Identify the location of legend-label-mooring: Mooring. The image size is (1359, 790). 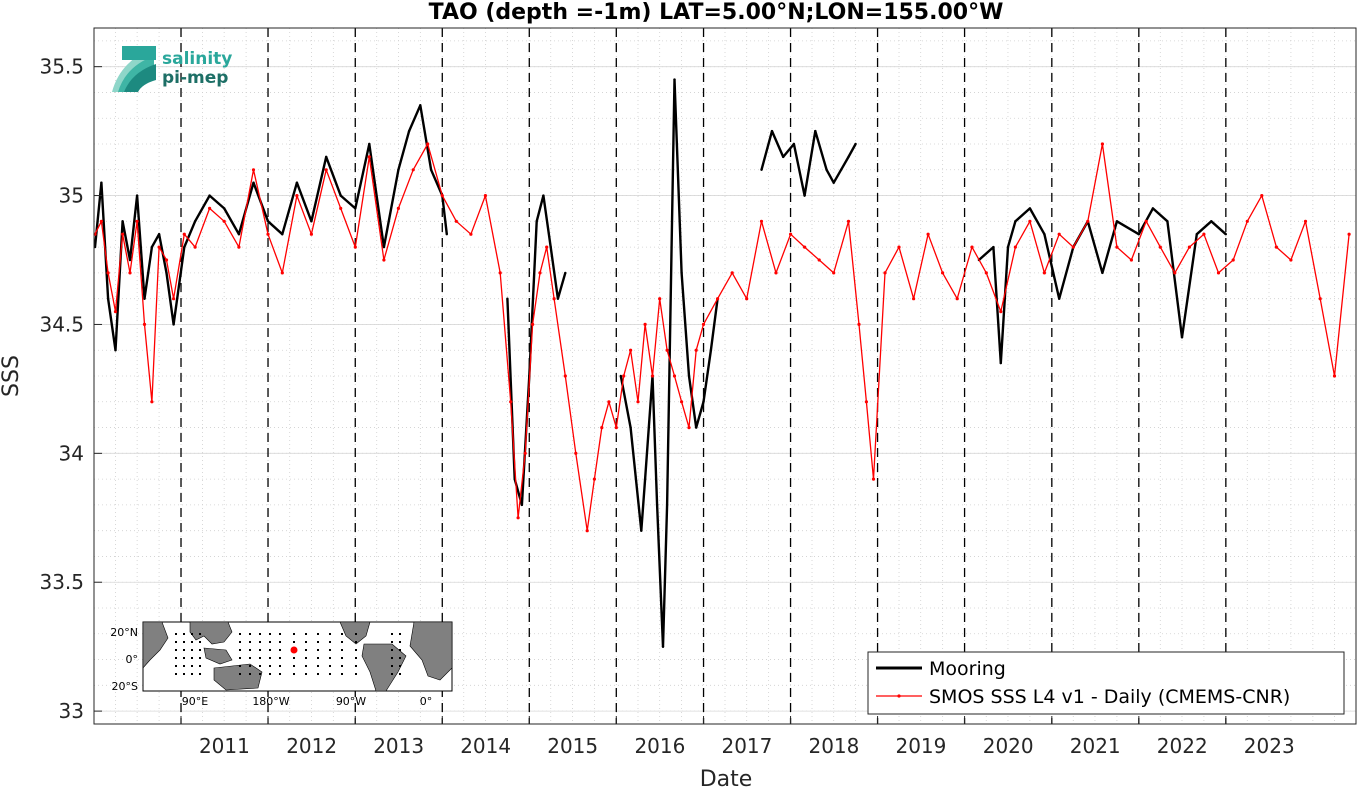
(967, 669).